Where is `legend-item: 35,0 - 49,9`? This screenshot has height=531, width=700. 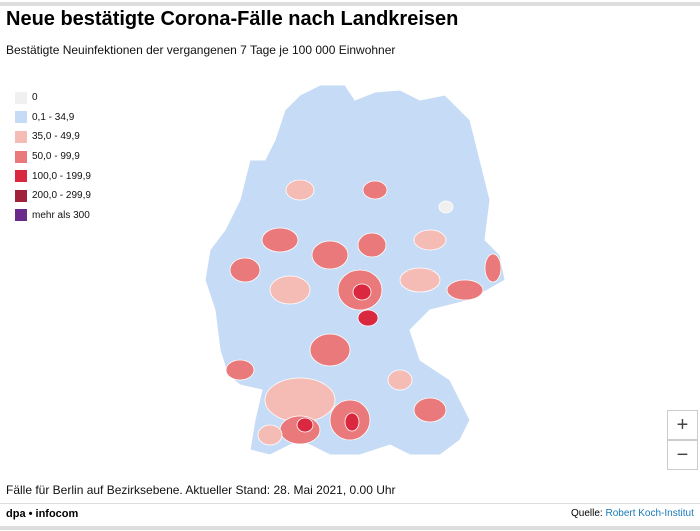
legend-item: 35,0 - 49,9 is located at coordinates (53, 137).